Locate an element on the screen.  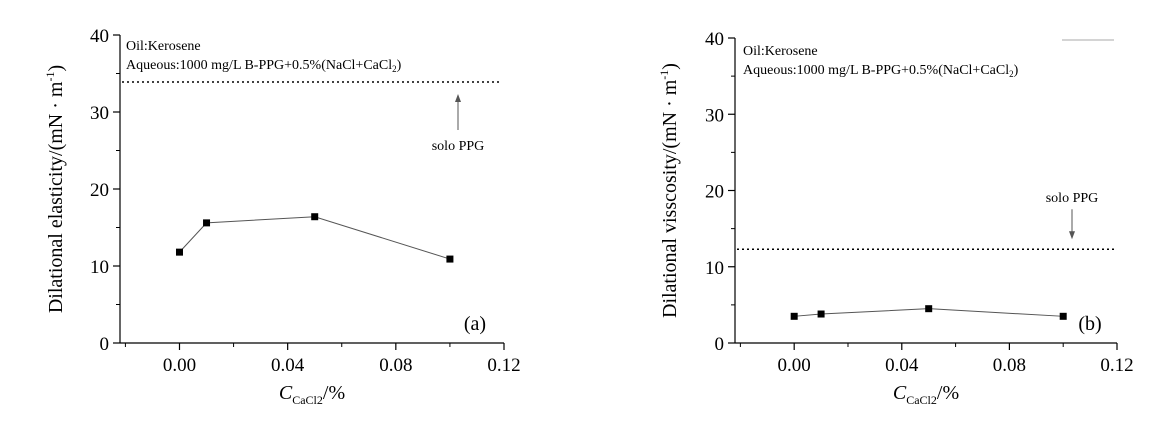
panel-label: (a) is located at coordinates (475, 324).